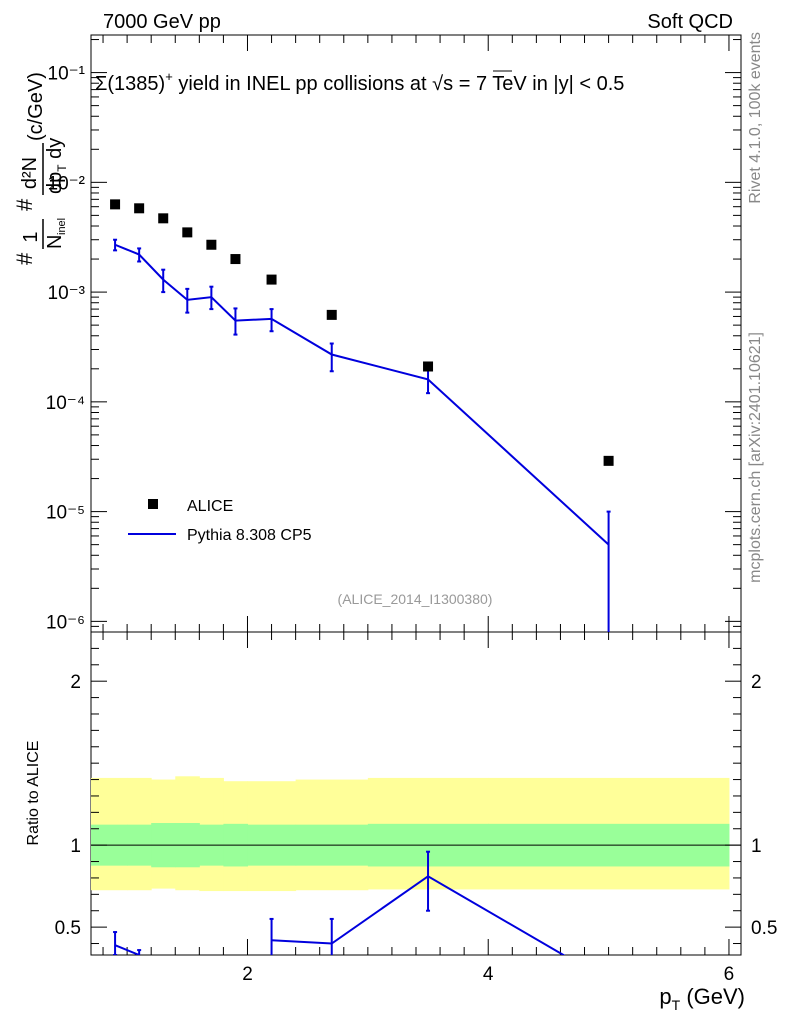 The height and width of the screenshot is (1024, 786). I want to click on main-y-tick-label: 10⁻³, so click(67, 293).